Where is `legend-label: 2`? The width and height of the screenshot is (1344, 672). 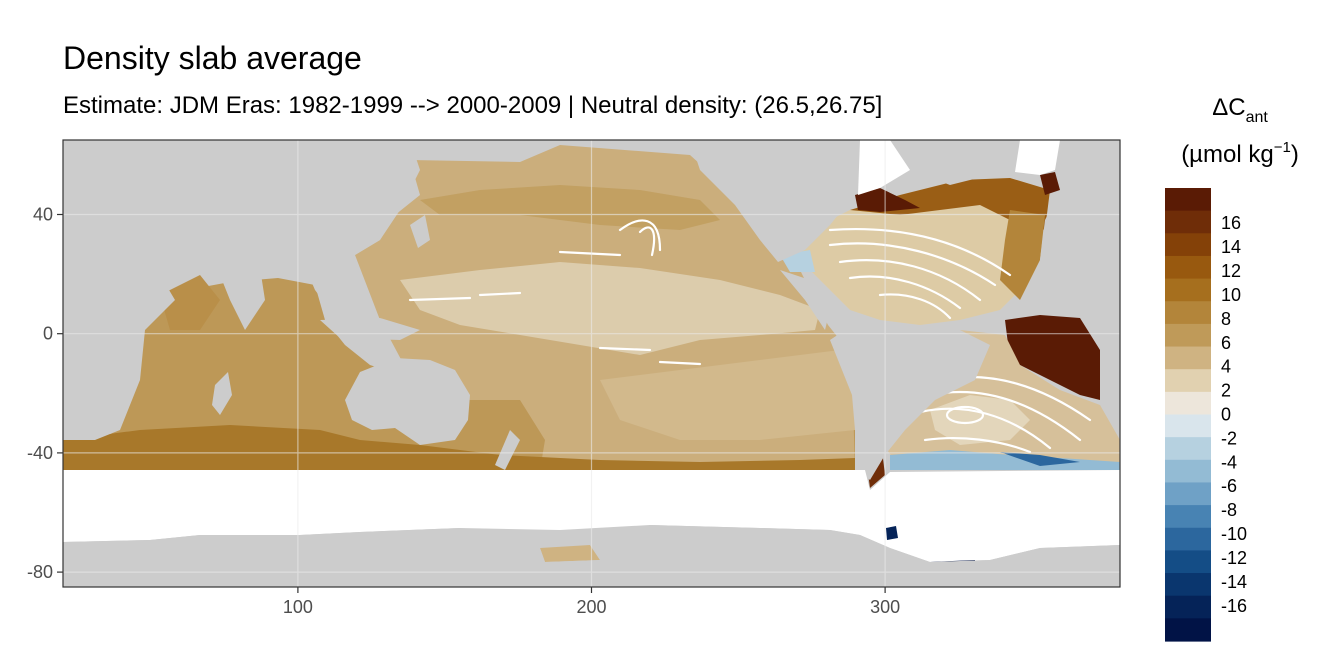 legend-label: 2 is located at coordinates (1226, 391).